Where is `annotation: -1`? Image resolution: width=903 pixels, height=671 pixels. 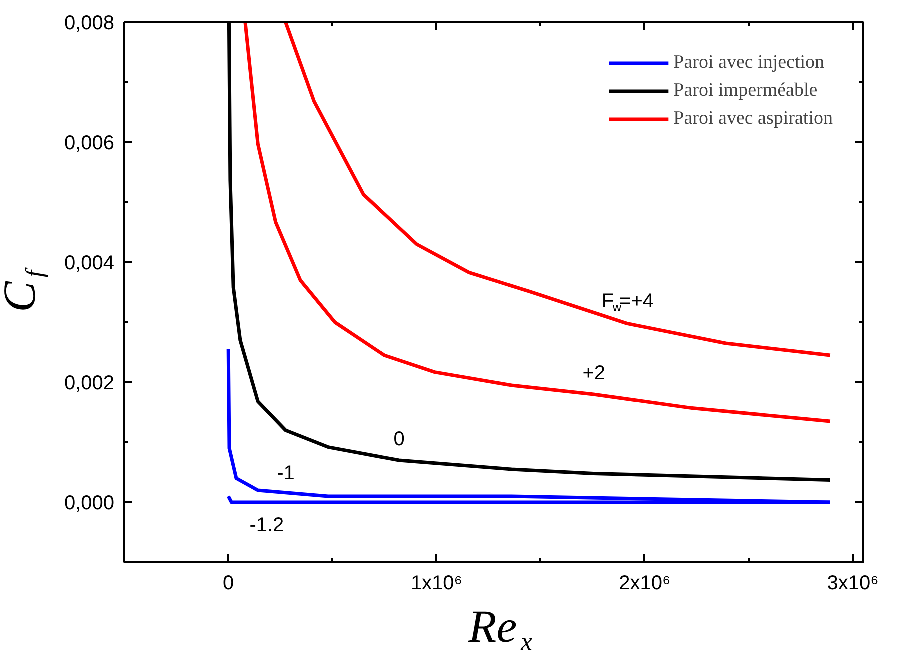
annotation: -1 is located at coordinates (286, 473).